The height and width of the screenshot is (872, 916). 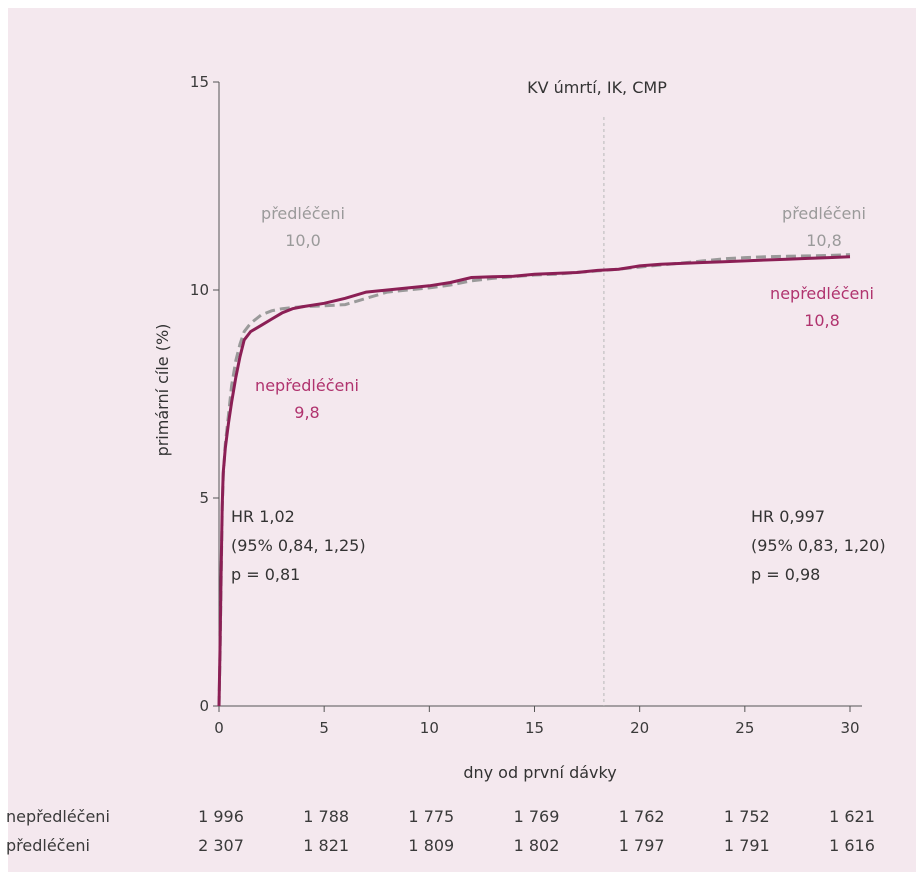 I want to click on x-tick-label: 10, so click(x=429, y=728).